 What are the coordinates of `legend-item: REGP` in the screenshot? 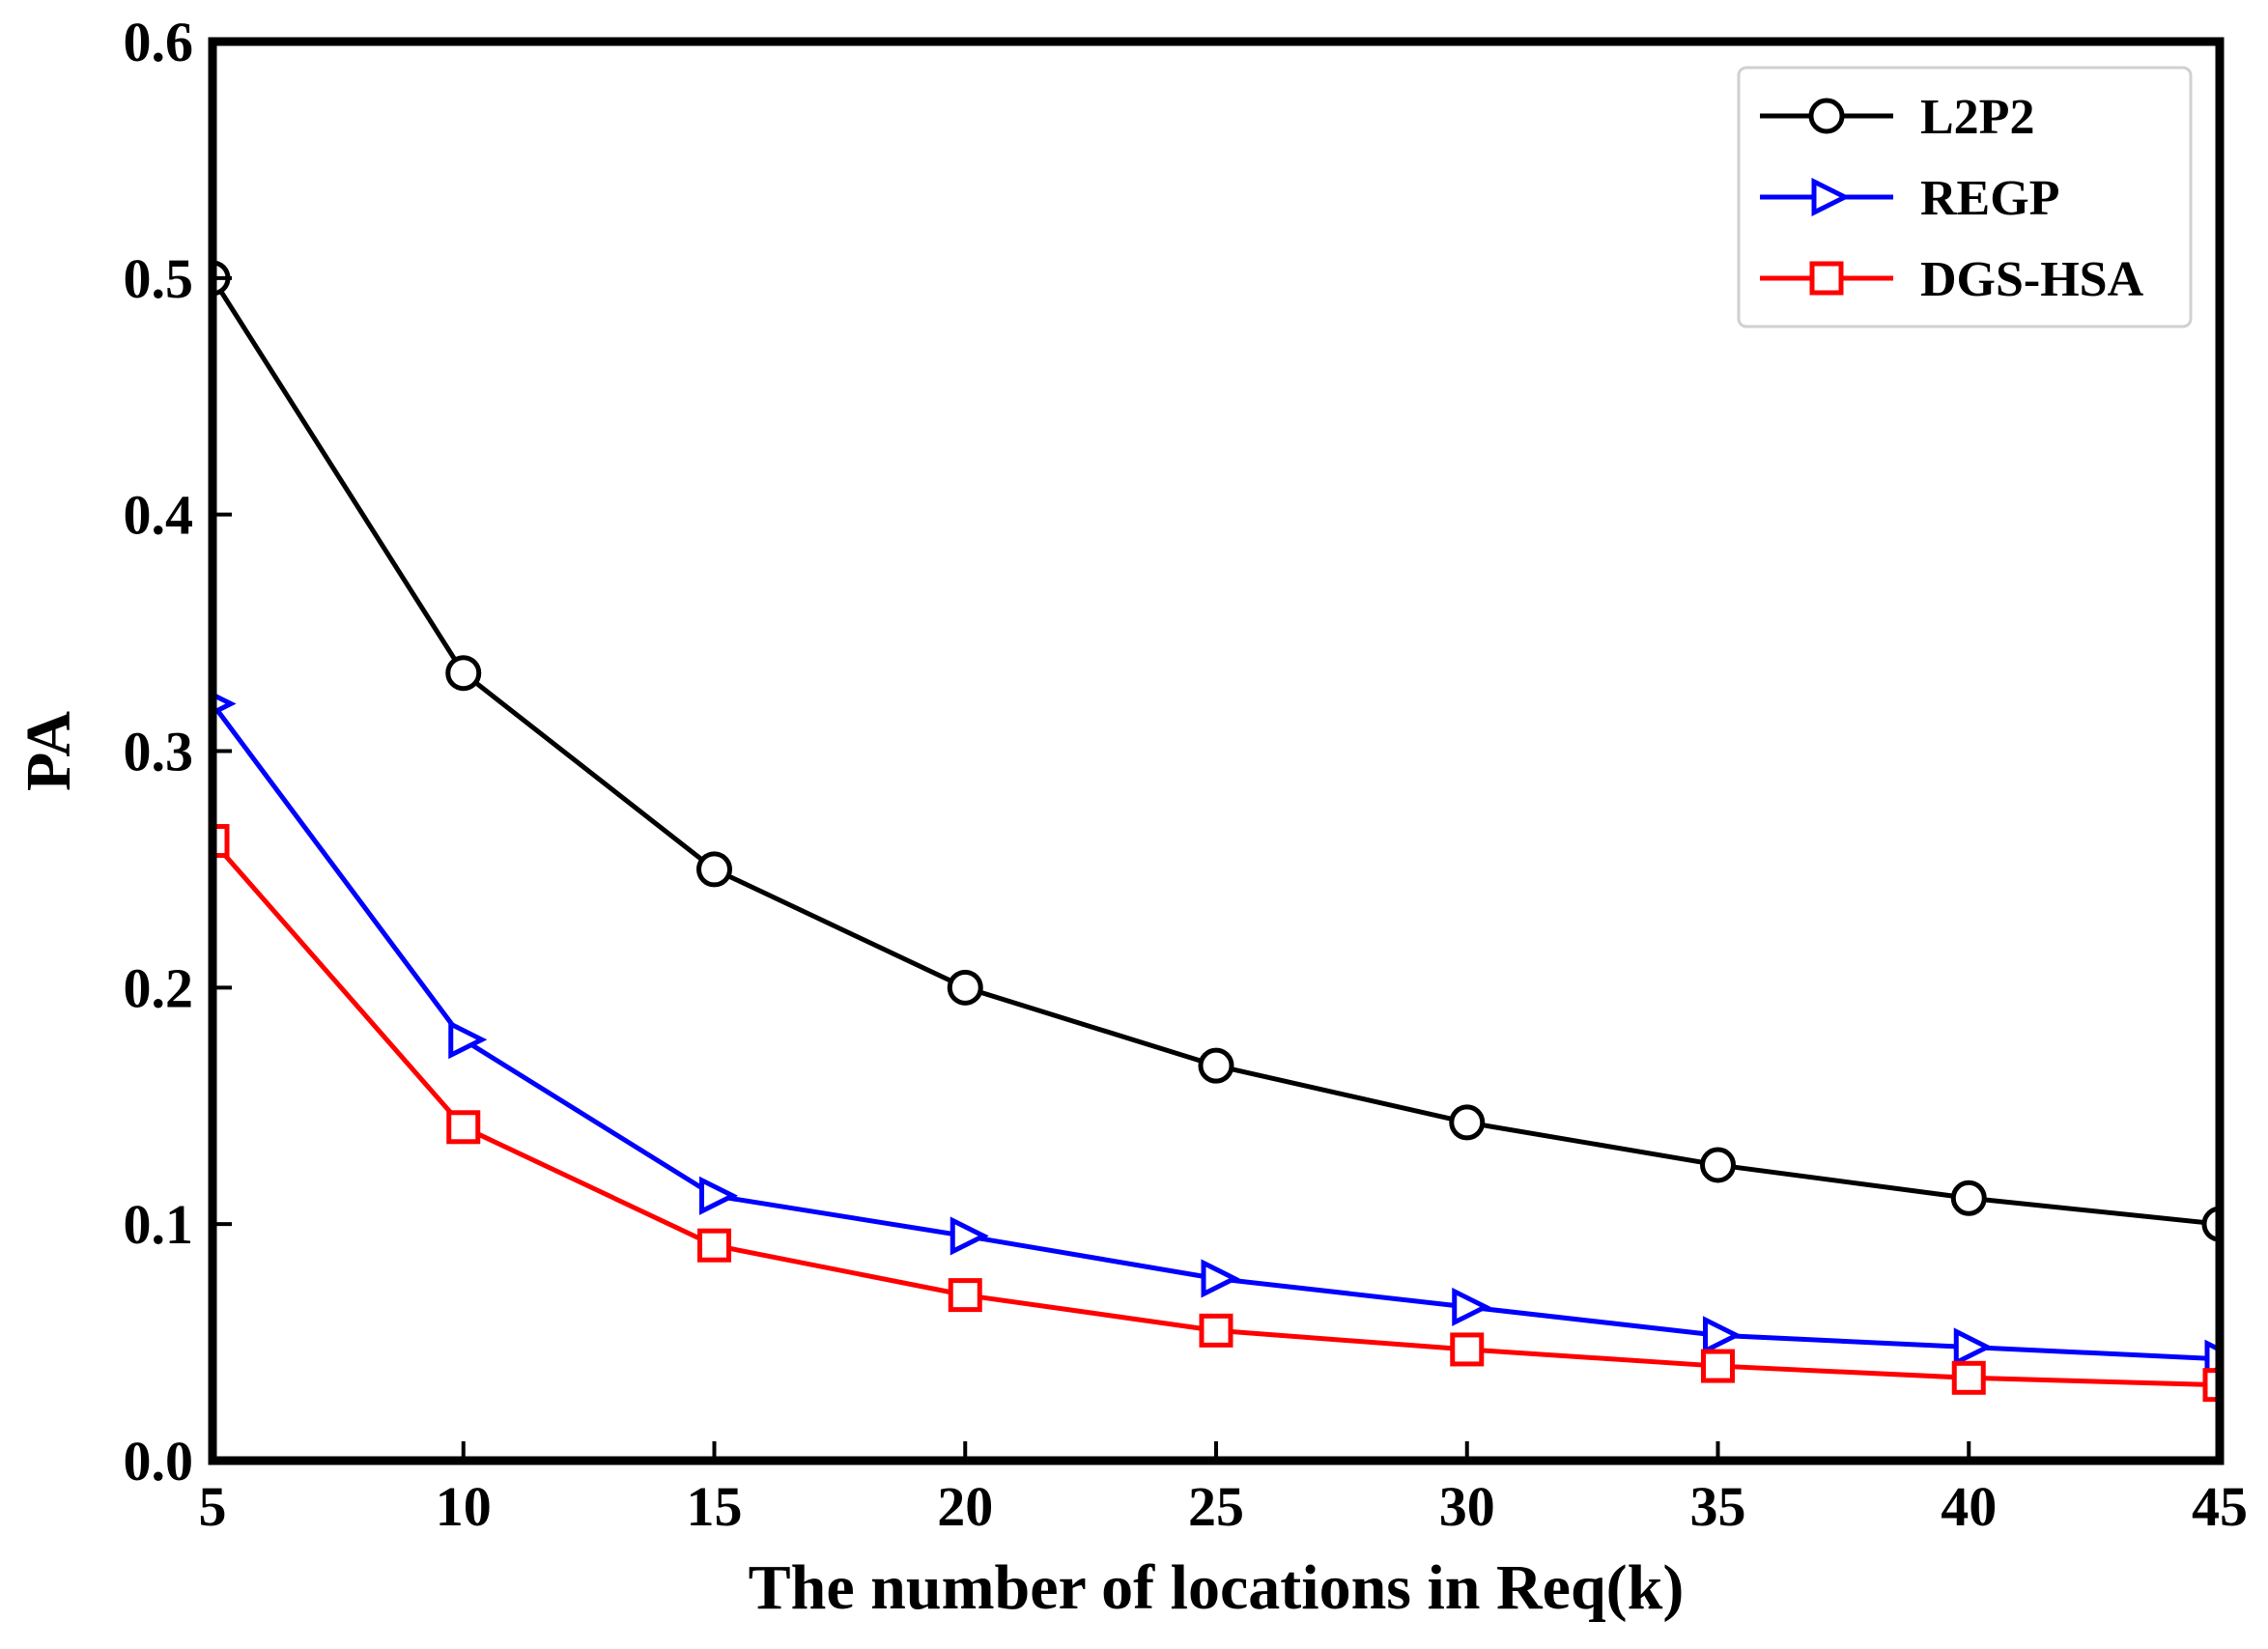 It's located at (1909, 198).